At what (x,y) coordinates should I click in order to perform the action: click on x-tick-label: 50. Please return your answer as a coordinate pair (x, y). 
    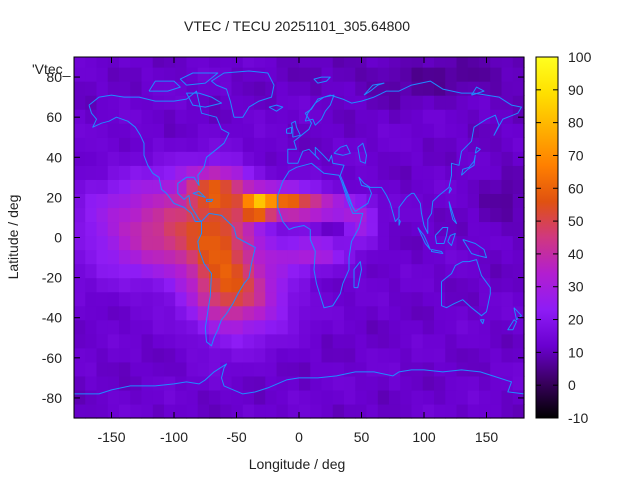
    Looking at the image, I should click on (362, 437).